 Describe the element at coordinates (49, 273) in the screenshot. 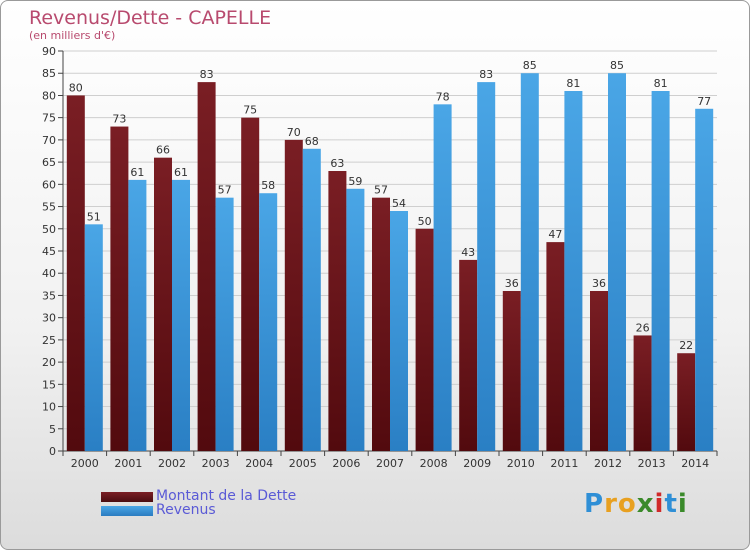

I see `y-tick-label: 40` at that location.